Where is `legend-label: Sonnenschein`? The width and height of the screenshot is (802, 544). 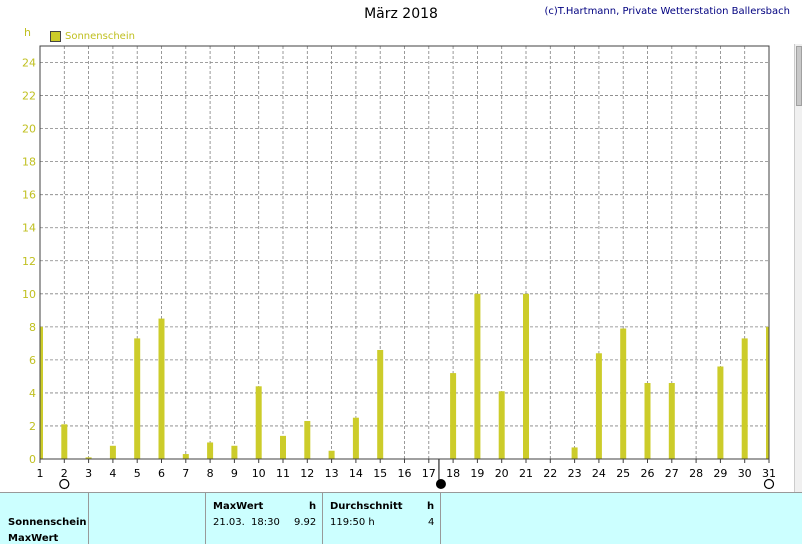
legend-label: Sonnenschein is located at coordinates (100, 36).